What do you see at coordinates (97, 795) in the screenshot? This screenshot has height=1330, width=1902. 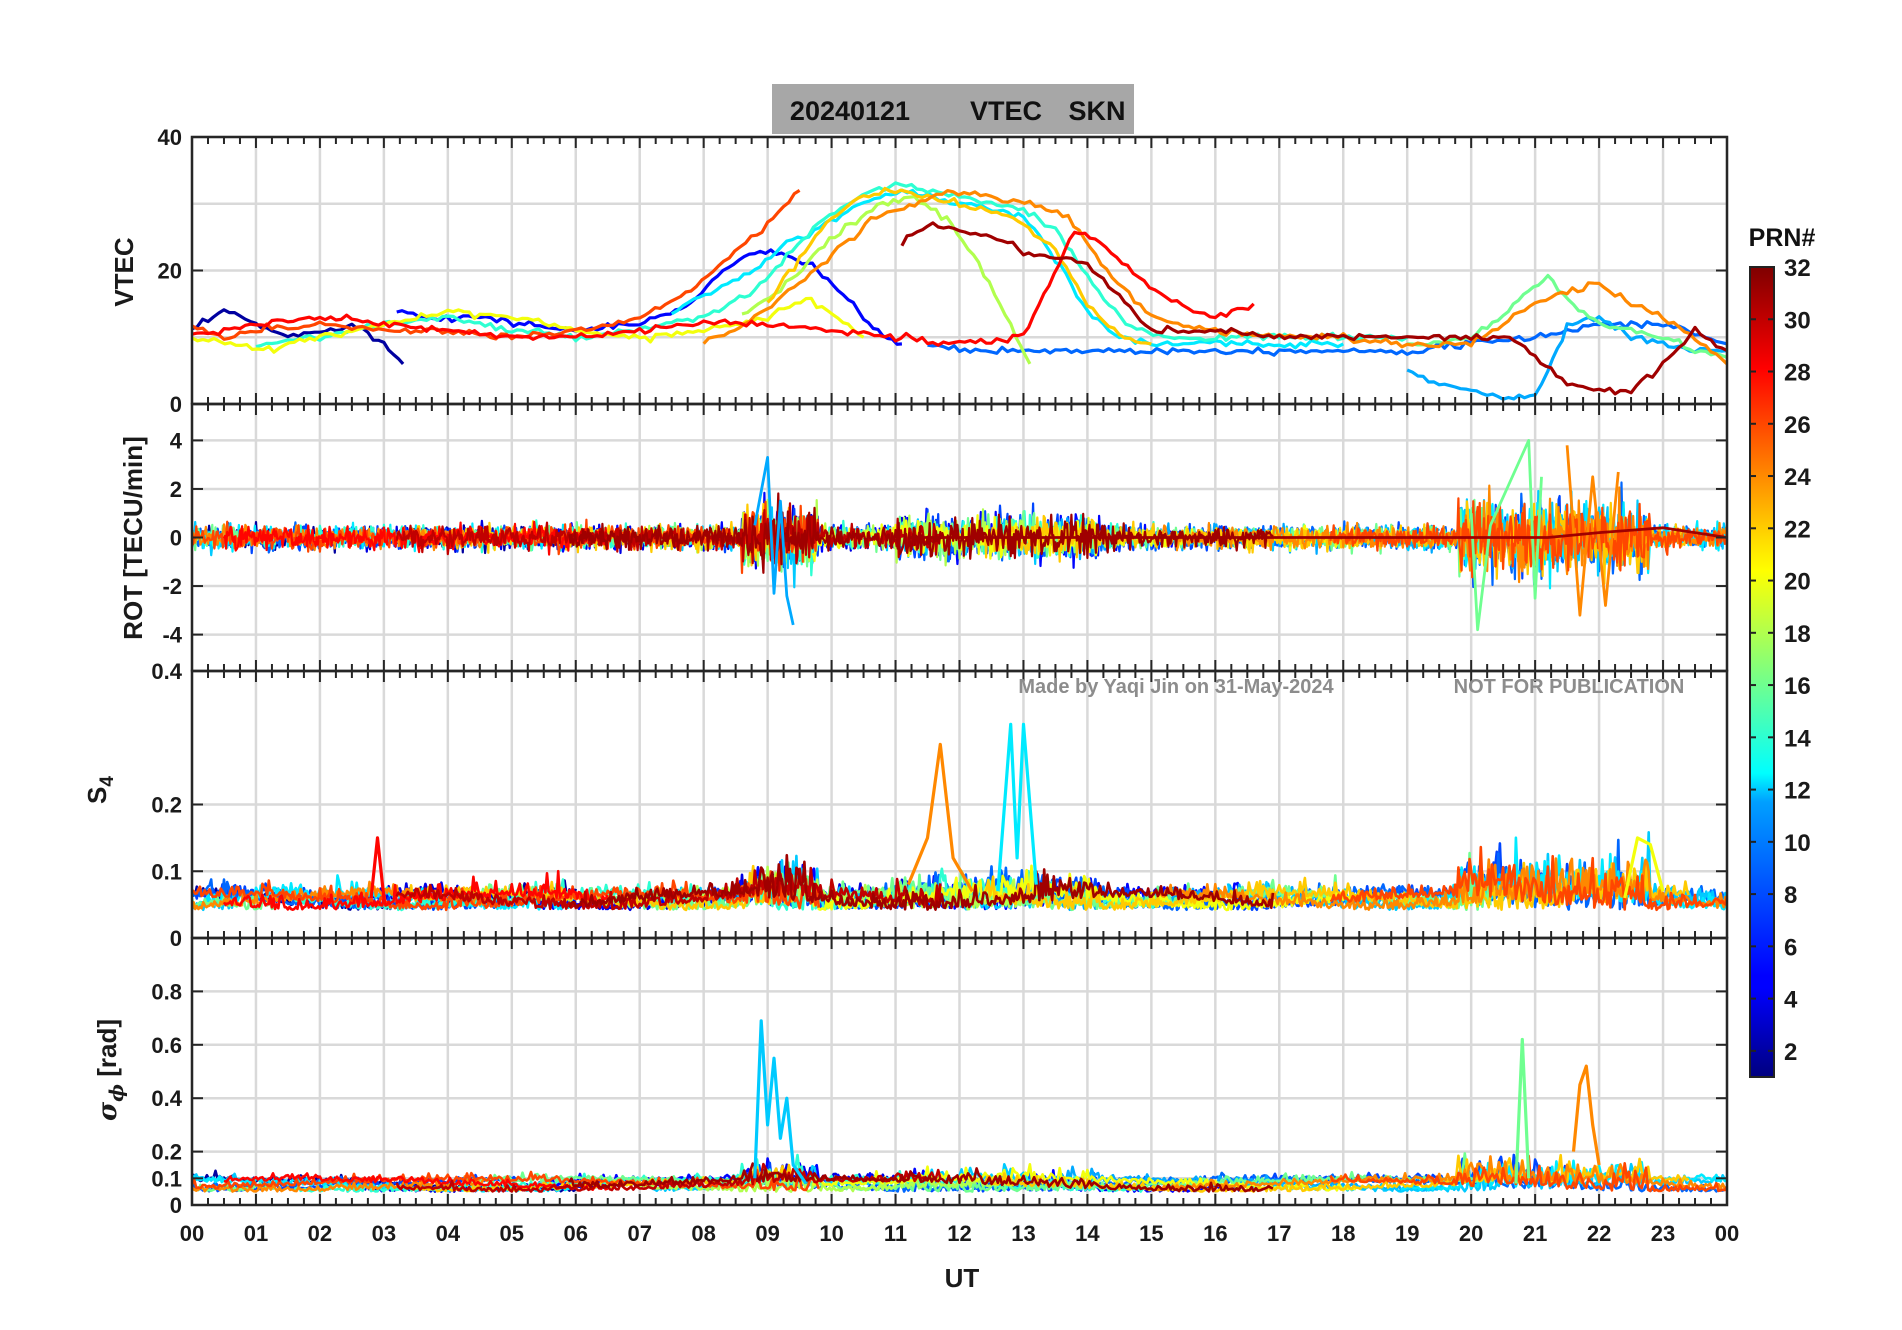 I see `ylabel-s4-main: S` at bounding box center [97, 795].